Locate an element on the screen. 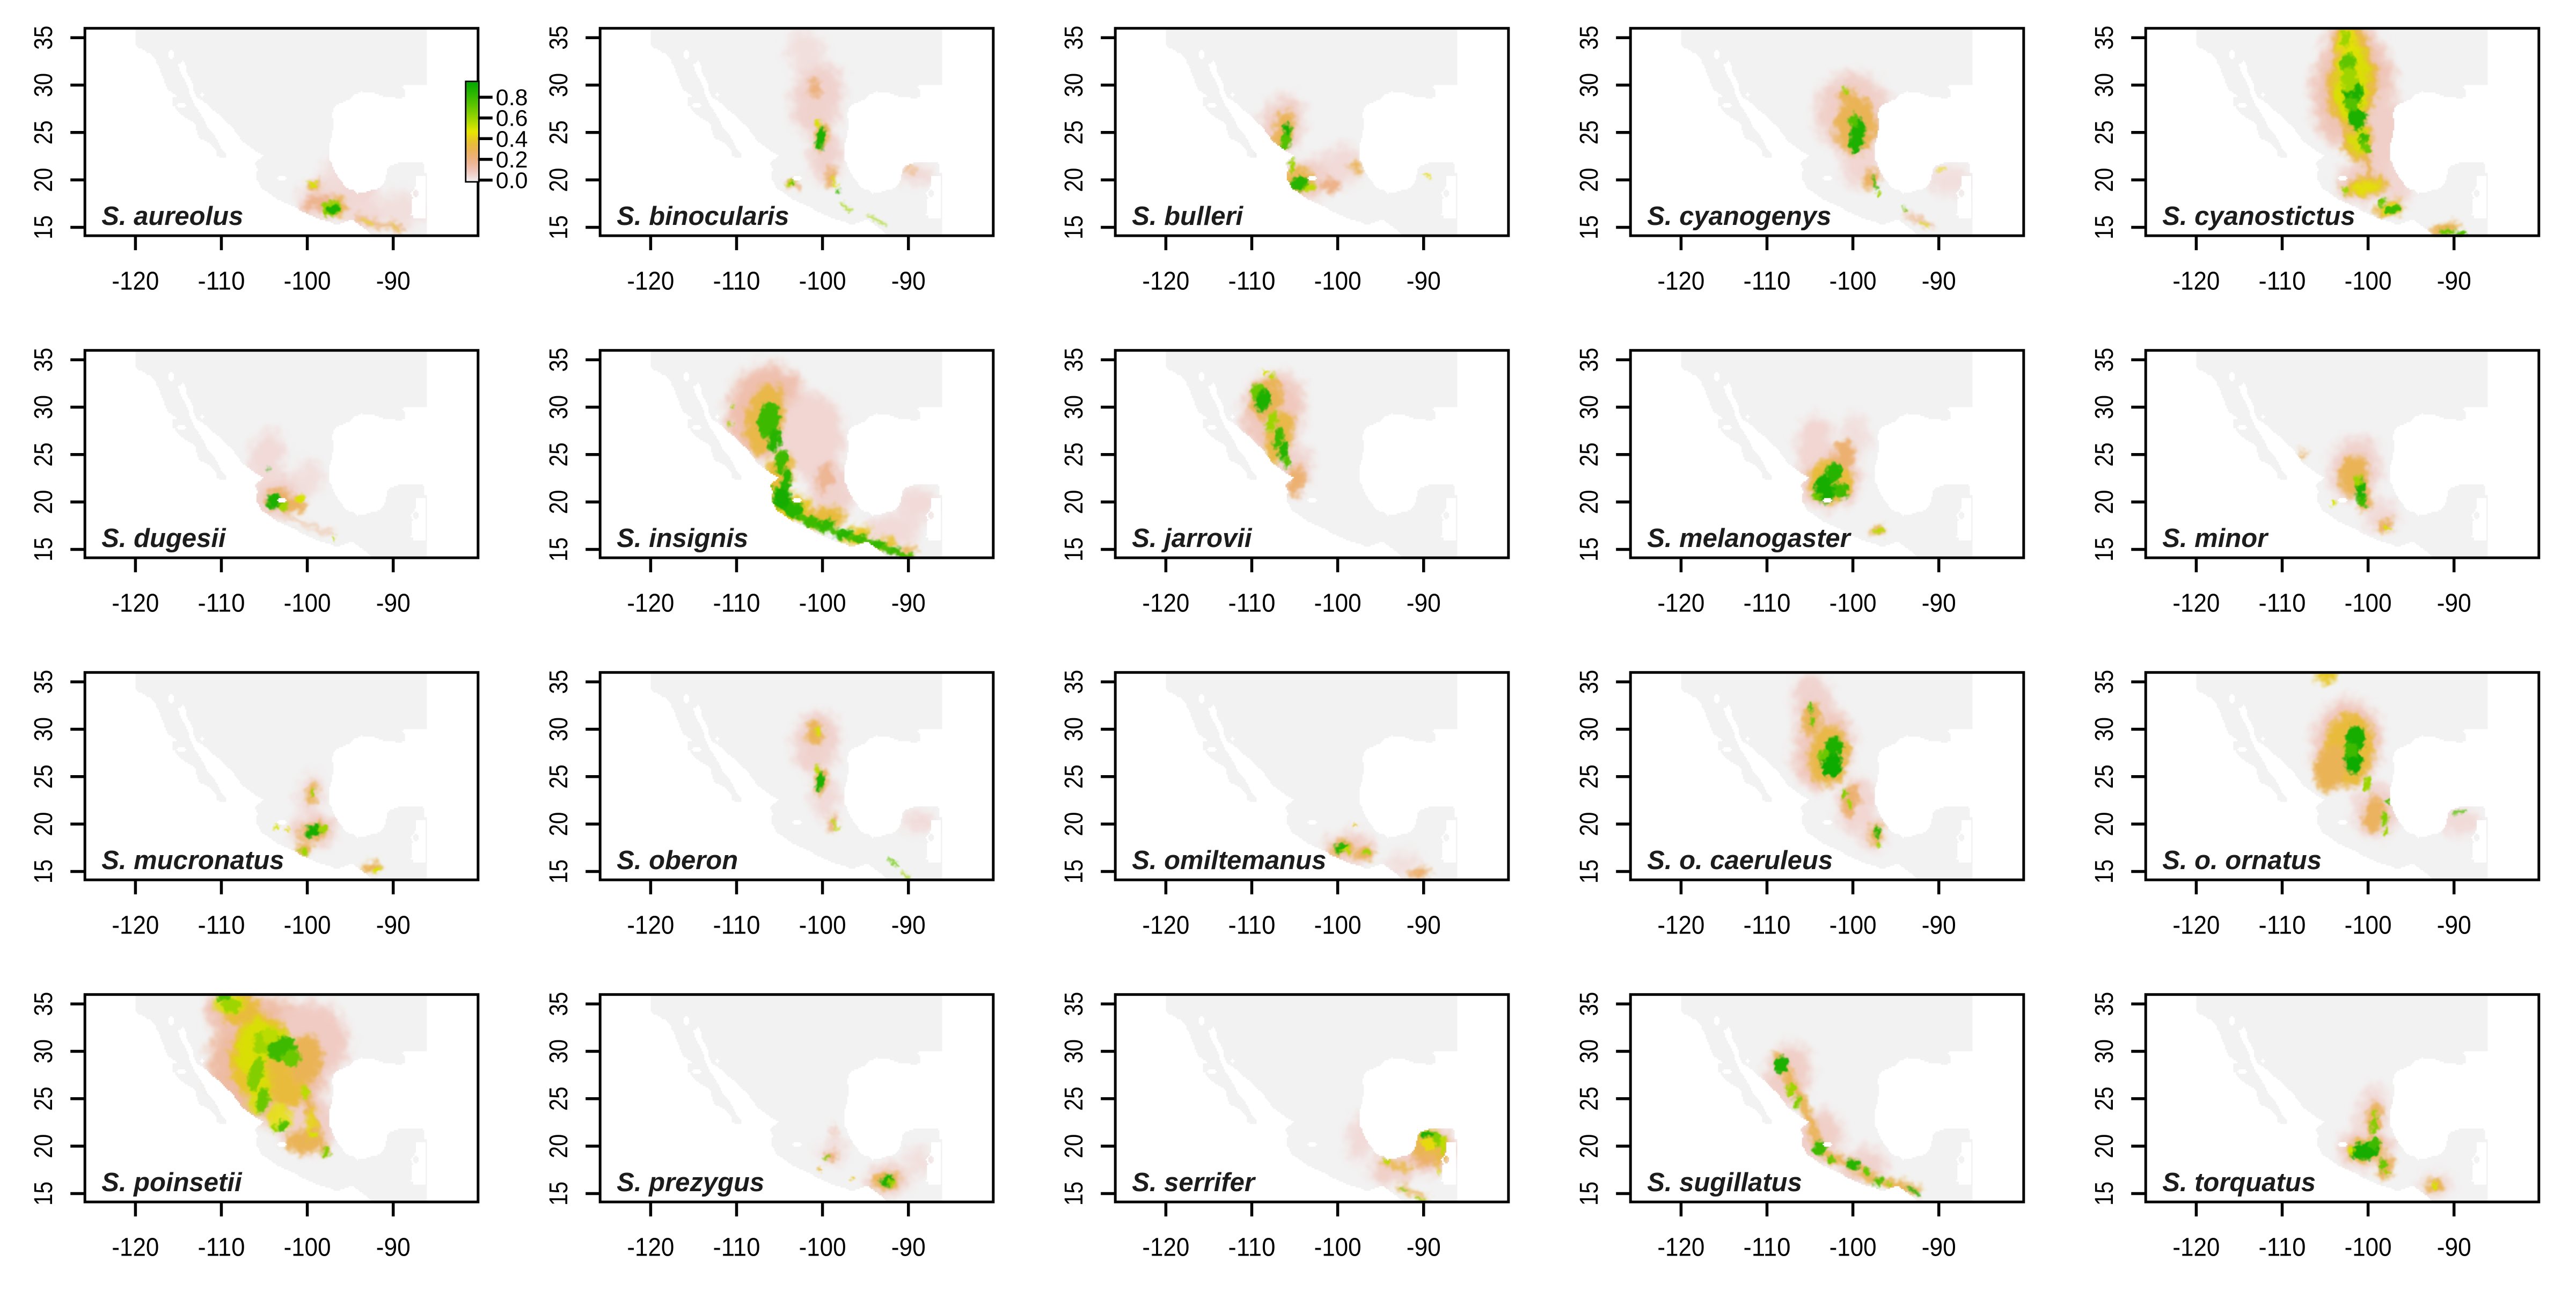  svg-text: S. cyanostictus is located at coordinates (2258, 216).